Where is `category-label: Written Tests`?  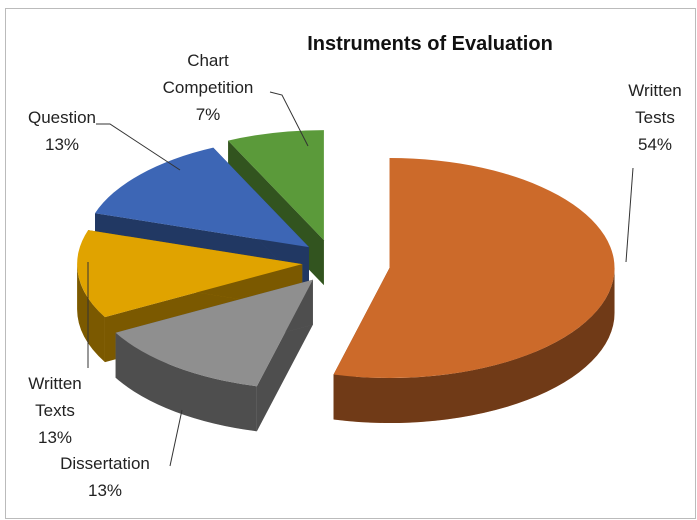
category-label: Written Tests is located at coordinates (655, 104).